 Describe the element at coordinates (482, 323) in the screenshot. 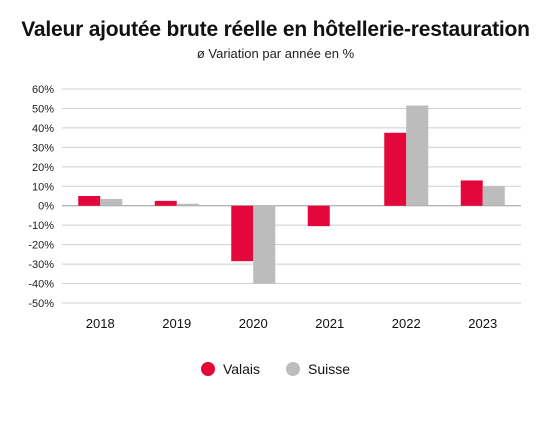

I see `x-tick-label: 2023` at that location.